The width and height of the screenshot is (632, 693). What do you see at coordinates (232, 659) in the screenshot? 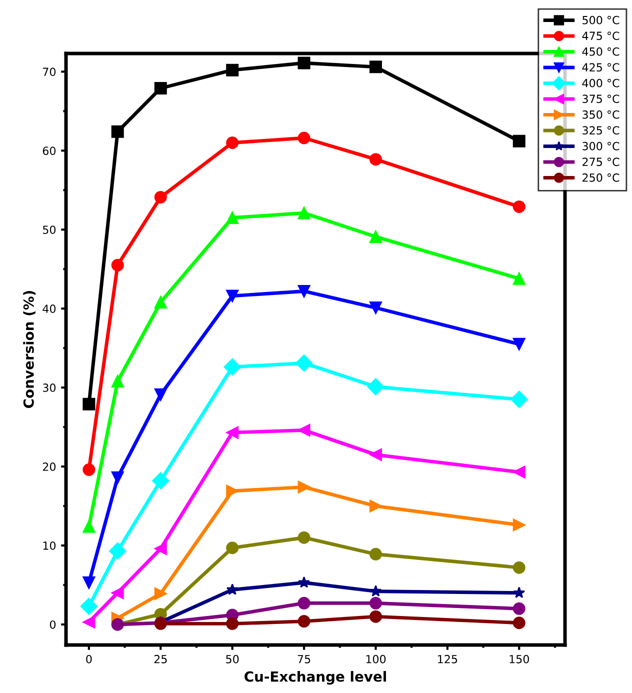
I see `x-tick-label: 50` at bounding box center [232, 659].